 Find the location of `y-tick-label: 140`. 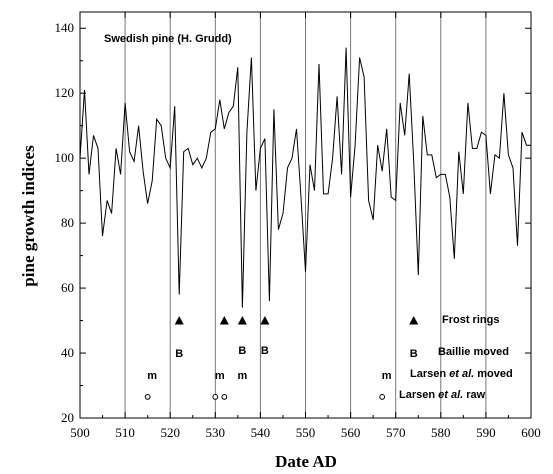

y-tick-label: 140 is located at coordinates (65, 27).